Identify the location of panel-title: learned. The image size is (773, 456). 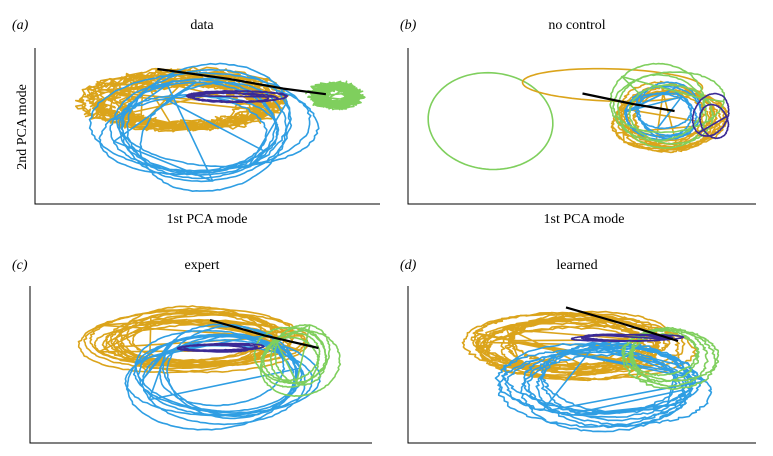
(576, 265).